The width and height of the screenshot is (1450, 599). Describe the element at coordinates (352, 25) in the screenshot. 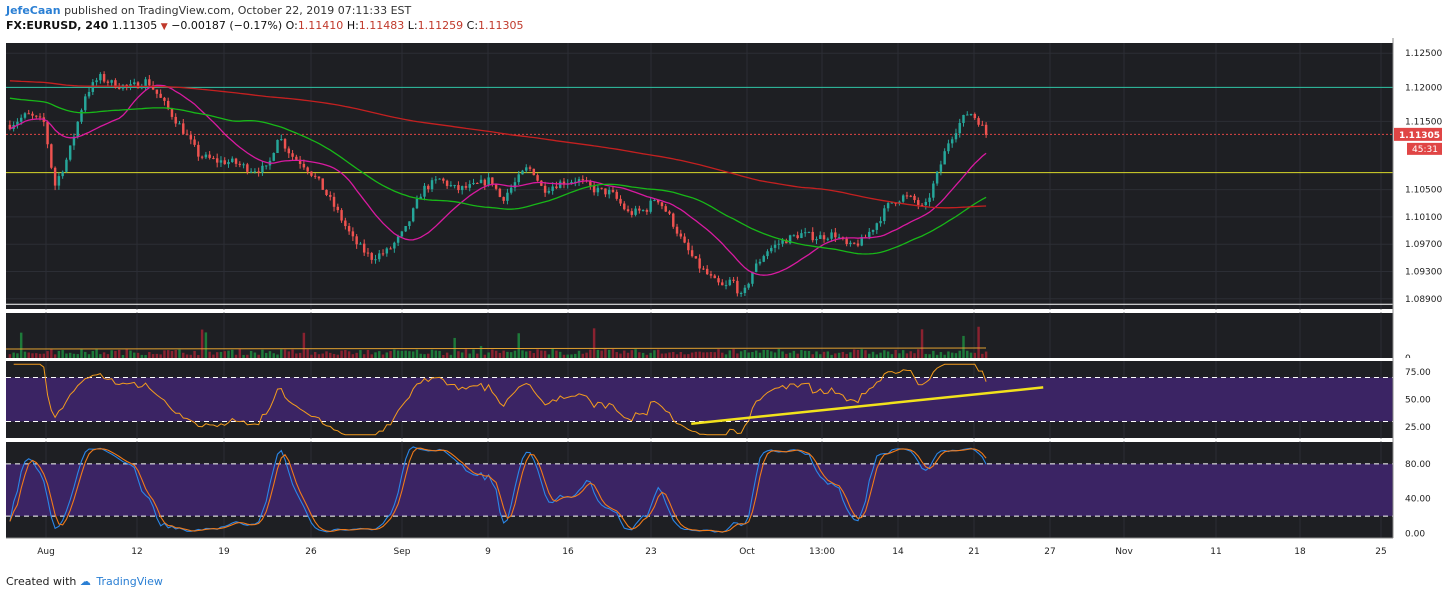

I see `high-label: H:` at that location.